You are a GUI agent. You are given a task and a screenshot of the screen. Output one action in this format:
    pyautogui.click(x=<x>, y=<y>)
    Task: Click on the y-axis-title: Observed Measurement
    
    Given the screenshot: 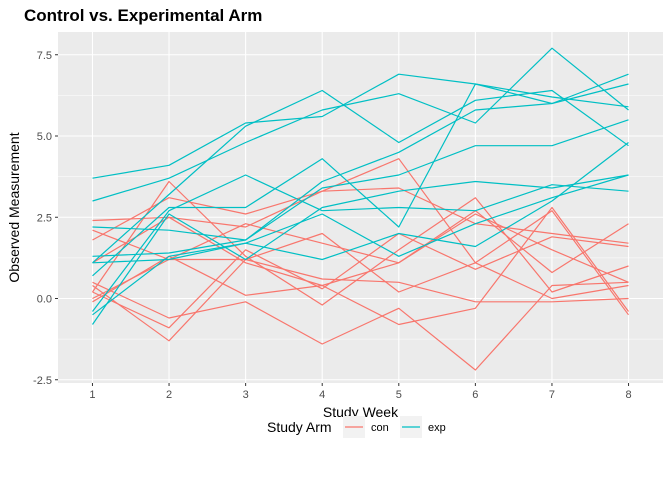 What is the action you would take?
    pyautogui.click(x=14, y=207)
    